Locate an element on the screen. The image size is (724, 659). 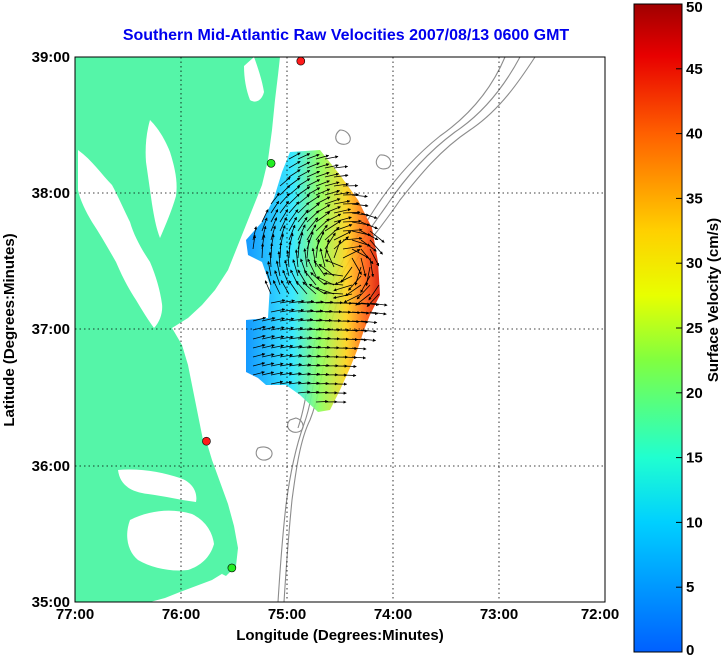
colorbar-tick-label: 5 is located at coordinates (690, 587).